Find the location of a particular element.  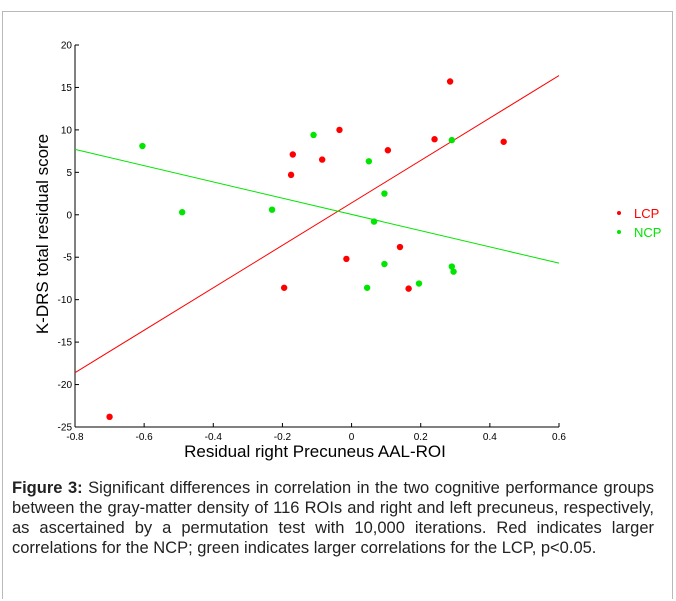

ncp-fit-line is located at coordinates (317, 206).